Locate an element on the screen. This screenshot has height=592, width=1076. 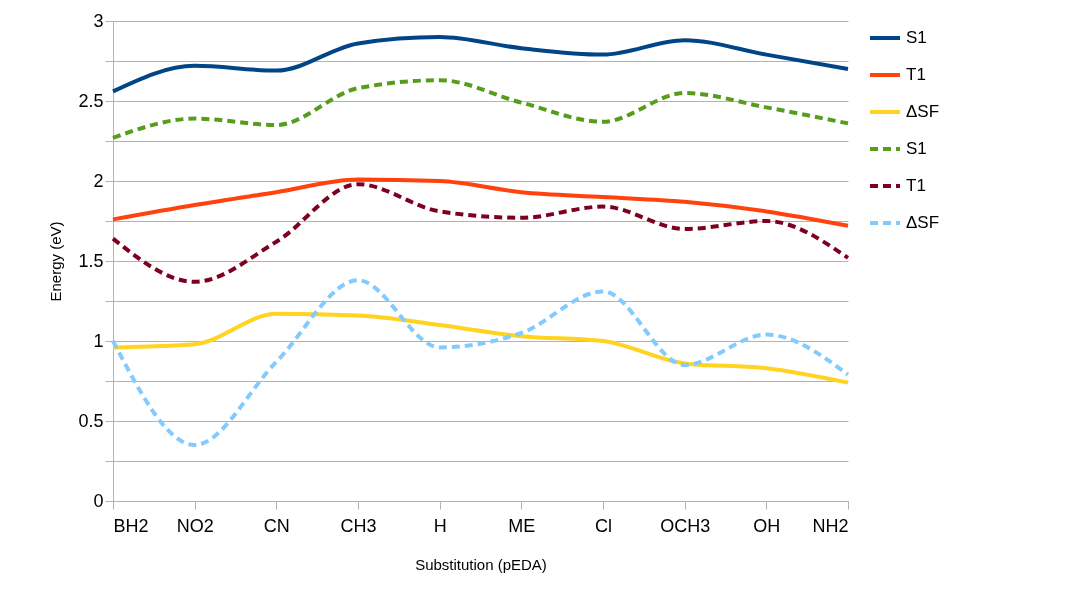
y-tick-label: 0.5 is located at coordinates (91, 420).